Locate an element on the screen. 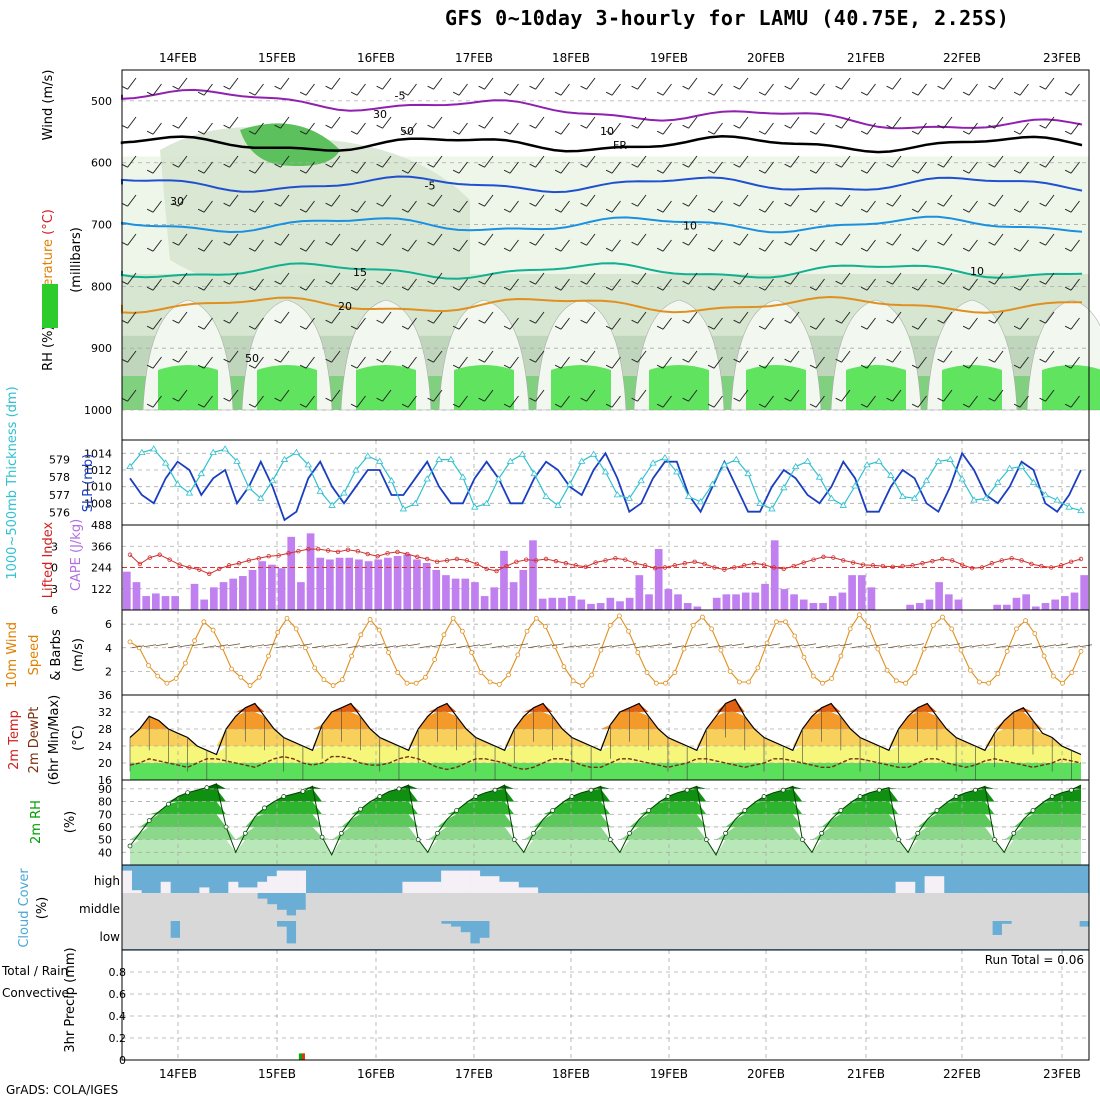 This screenshot has height=1100, width=1100. day-label-top: 15FEB is located at coordinates (277, 58).